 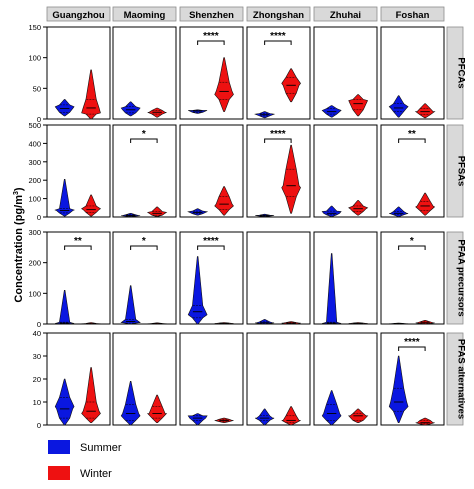 I want to click on y-axis-label-sup: 3, so click(x=16, y=193).